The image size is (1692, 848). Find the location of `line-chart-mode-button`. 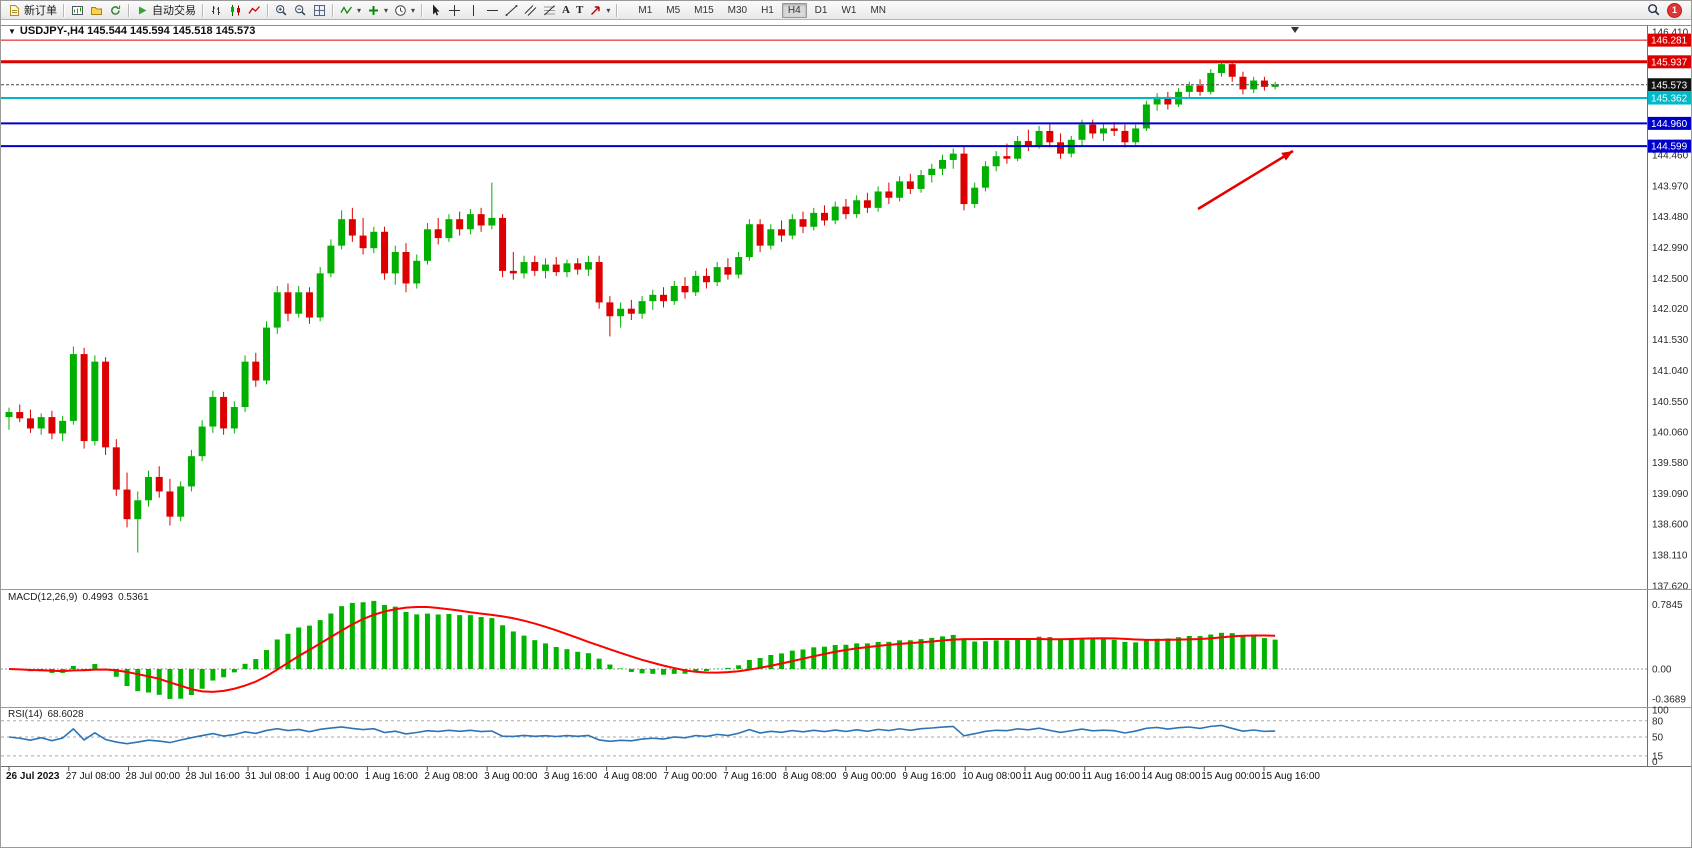

line-chart-mode-button is located at coordinates (254, 10).